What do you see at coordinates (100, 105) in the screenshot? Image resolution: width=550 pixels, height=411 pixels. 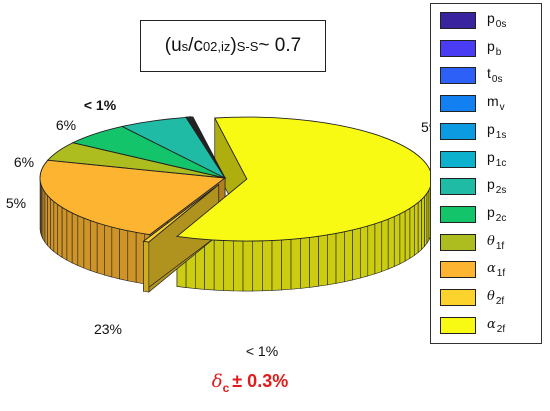 I see `slice-label-p-0s: < 1%` at bounding box center [100, 105].